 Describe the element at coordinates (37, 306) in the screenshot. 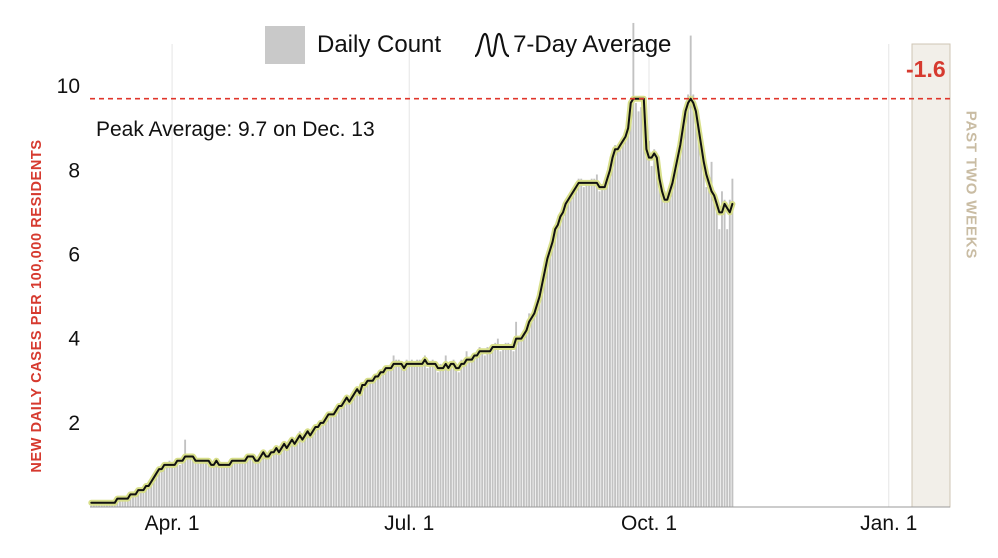

I see `y-axis-label: NEW DAILY CASES PER 100,000 RESIDENTS` at that location.